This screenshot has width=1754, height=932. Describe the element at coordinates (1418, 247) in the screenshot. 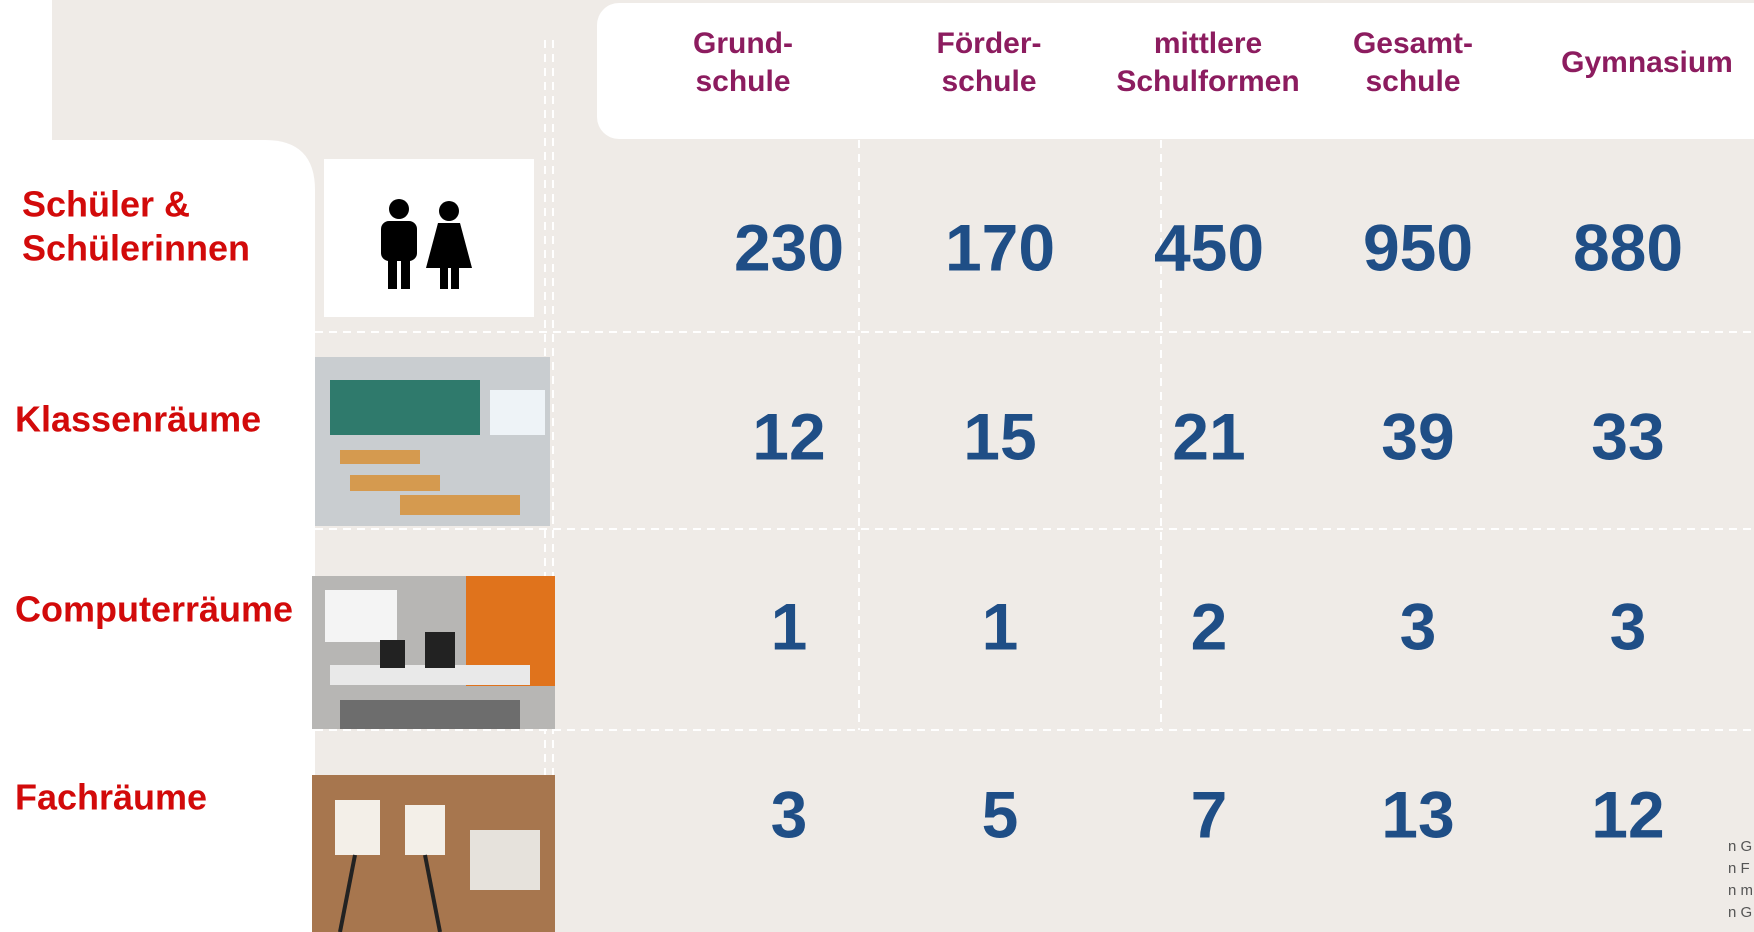

I see `cell-value: 950` at that location.